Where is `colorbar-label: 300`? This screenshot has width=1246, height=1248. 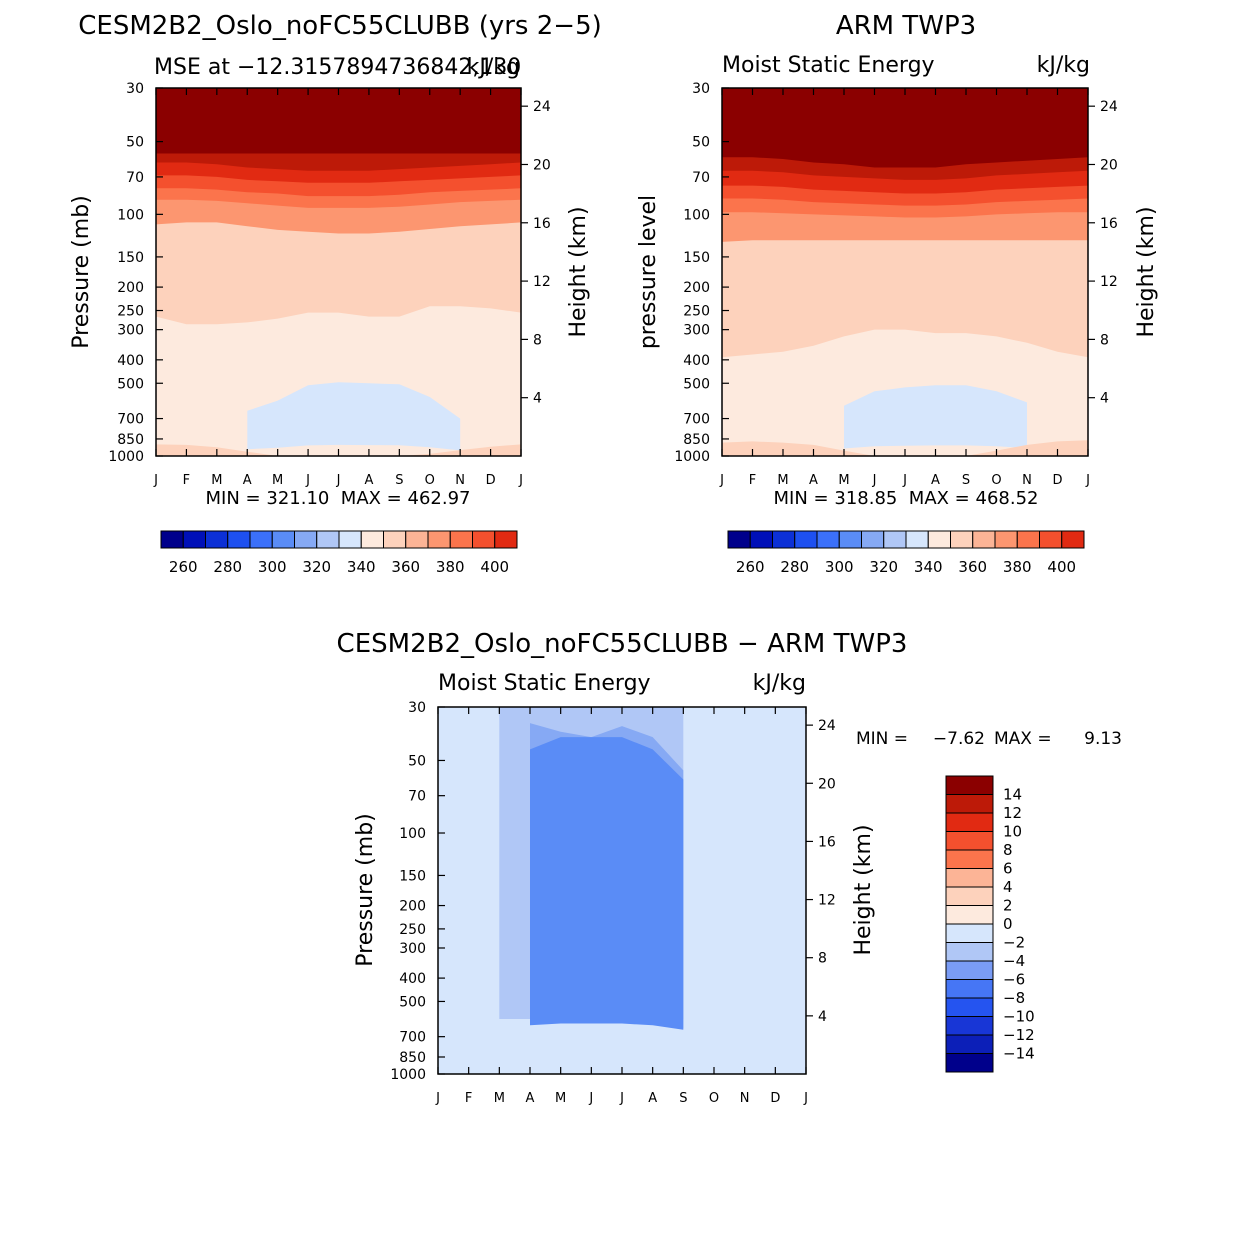 colorbar-label: 300 is located at coordinates (272, 567).